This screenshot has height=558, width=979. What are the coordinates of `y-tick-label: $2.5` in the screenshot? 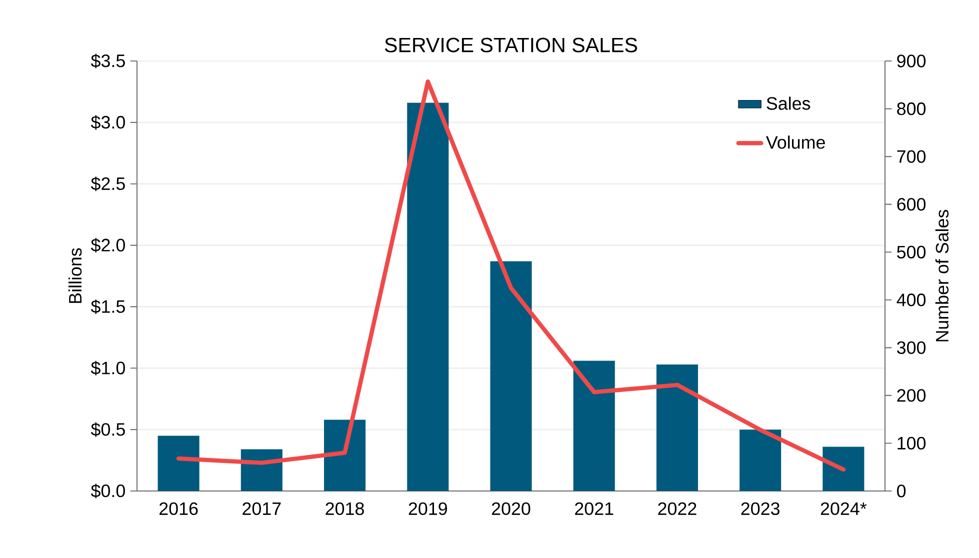 It's located at (107, 184).